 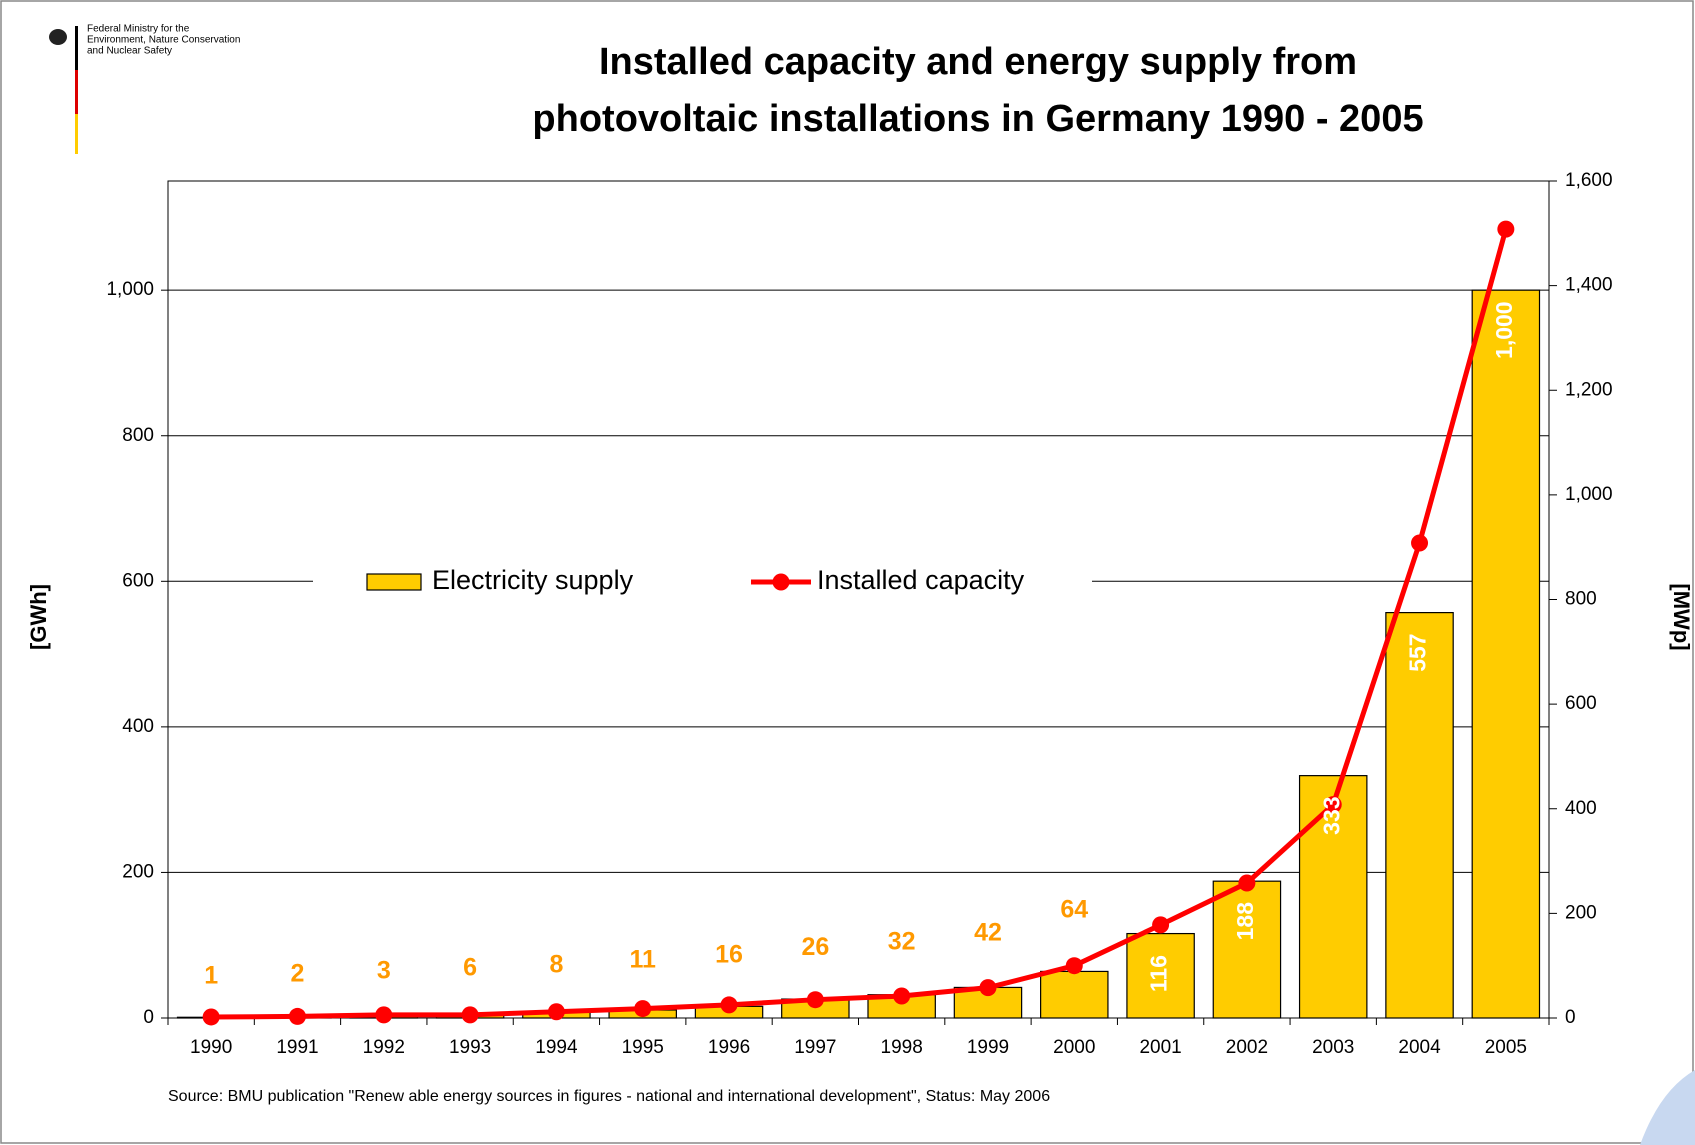 What do you see at coordinates (1504, 330) in the screenshot?
I see `data-label: 1,000` at bounding box center [1504, 330].